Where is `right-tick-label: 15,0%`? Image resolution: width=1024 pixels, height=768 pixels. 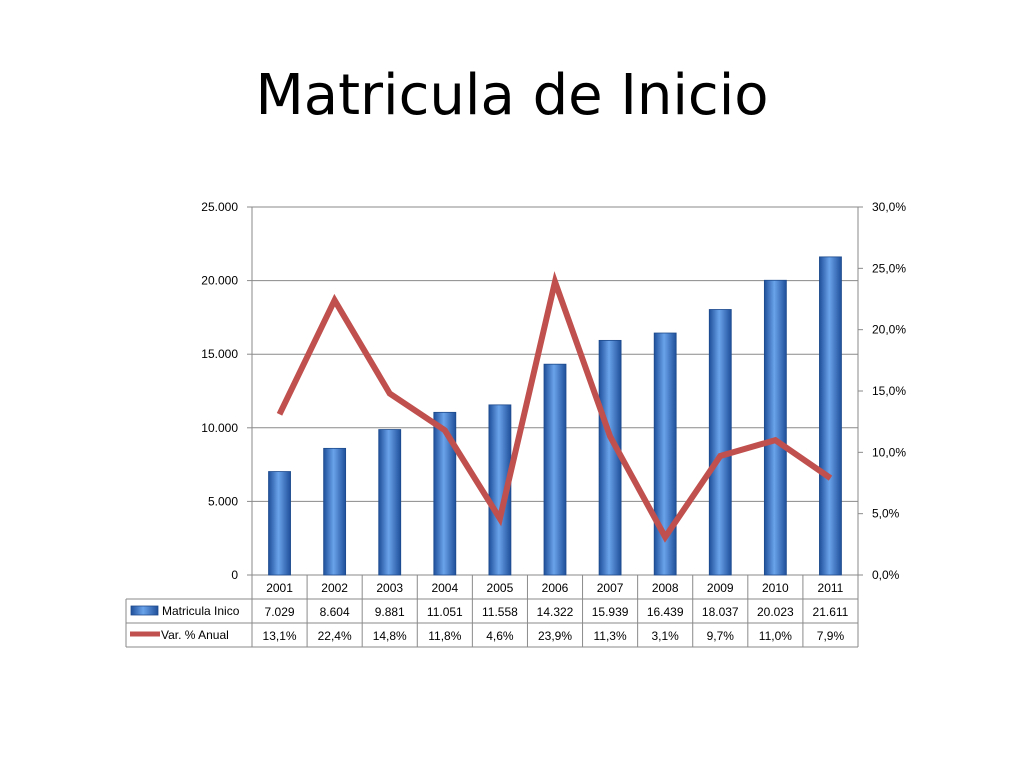 right-tick-label: 15,0% is located at coordinates (889, 391).